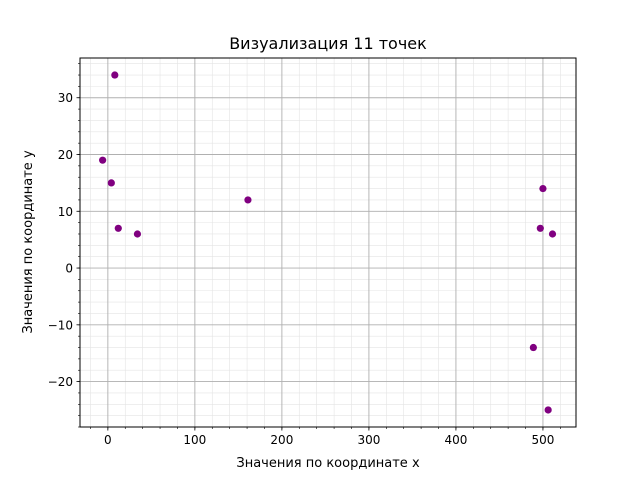  What do you see at coordinates (542, 440) in the screenshot?
I see `x-tick-label: 500` at bounding box center [542, 440].